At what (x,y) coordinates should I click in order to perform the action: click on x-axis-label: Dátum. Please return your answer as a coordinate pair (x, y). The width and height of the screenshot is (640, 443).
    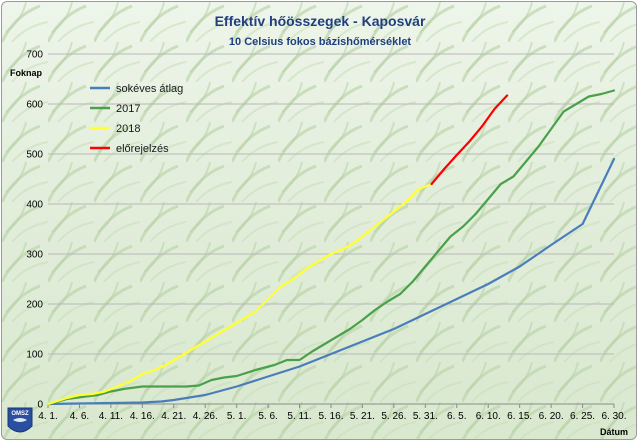
    Looking at the image, I should click on (614, 432).